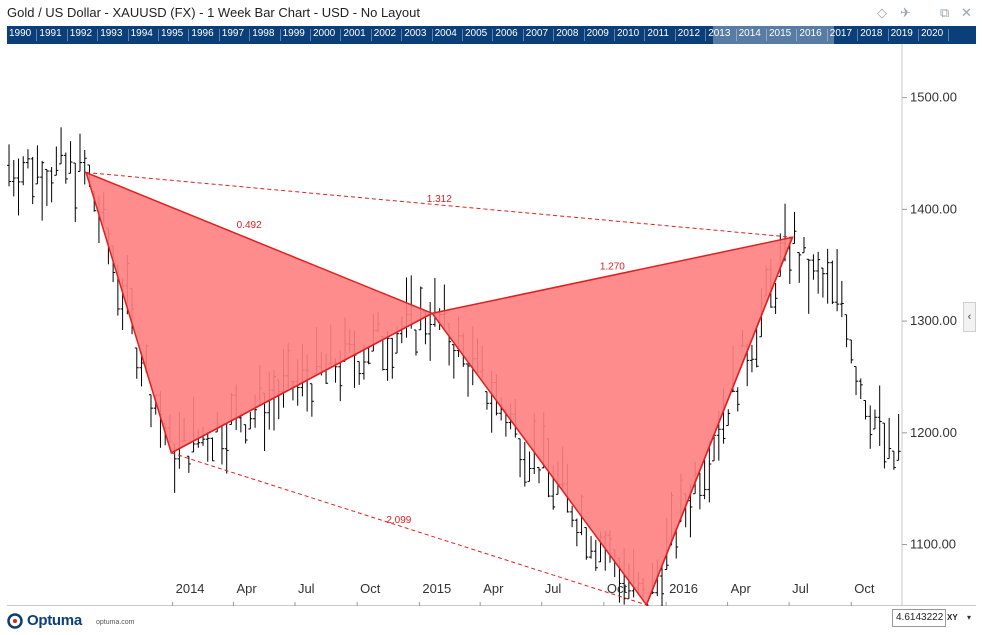 The height and width of the screenshot is (635, 982). Describe the element at coordinates (966, 12) in the screenshot. I see `close-icon: ✕` at that location.